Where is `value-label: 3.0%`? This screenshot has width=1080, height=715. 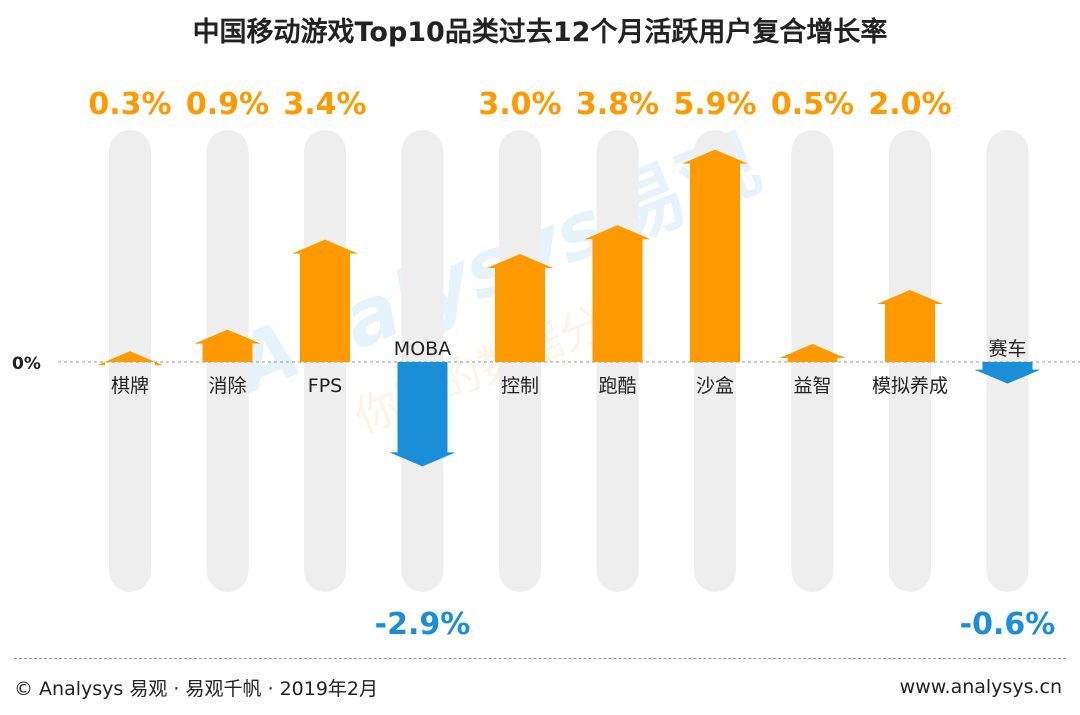
value-label: 3.0% is located at coordinates (519, 104).